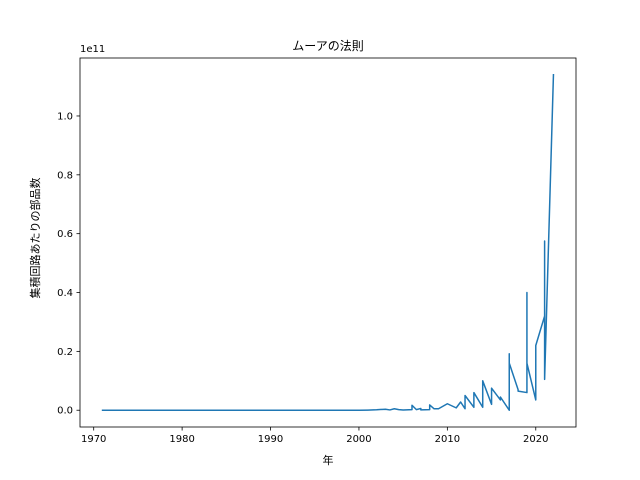 This screenshot has width=640, height=480. What do you see at coordinates (328, 46) in the screenshot?
I see `chart-title: ムーアの法則` at bounding box center [328, 46].